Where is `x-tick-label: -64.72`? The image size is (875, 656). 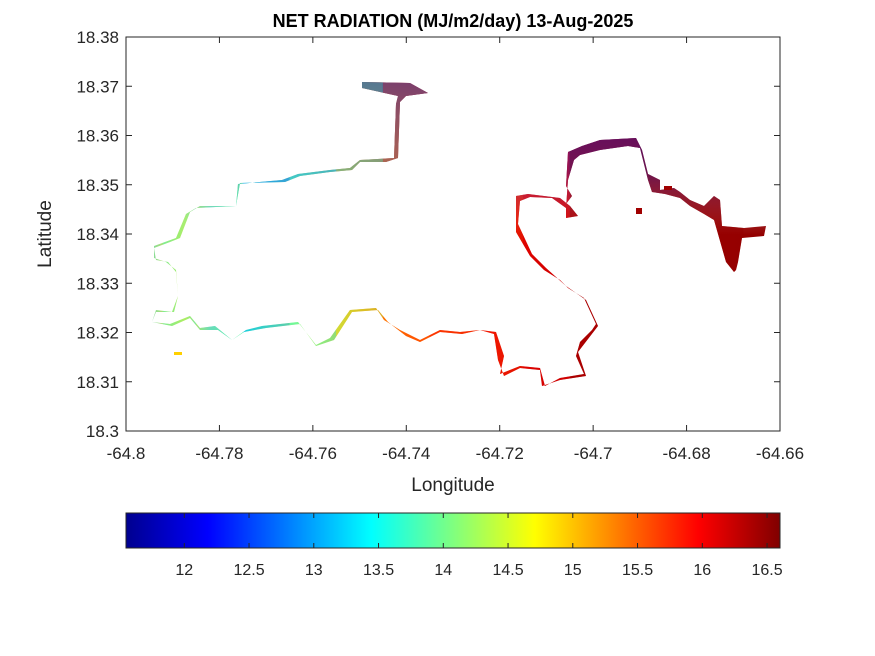
x-tick-label: -64.72 is located at coordinates (500, 453).